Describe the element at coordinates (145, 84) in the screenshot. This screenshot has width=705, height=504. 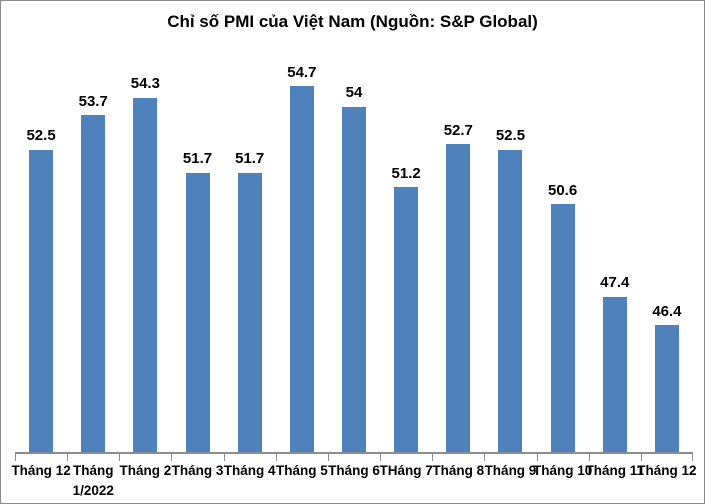
I see `bar-value-label: 54.3` at that location.